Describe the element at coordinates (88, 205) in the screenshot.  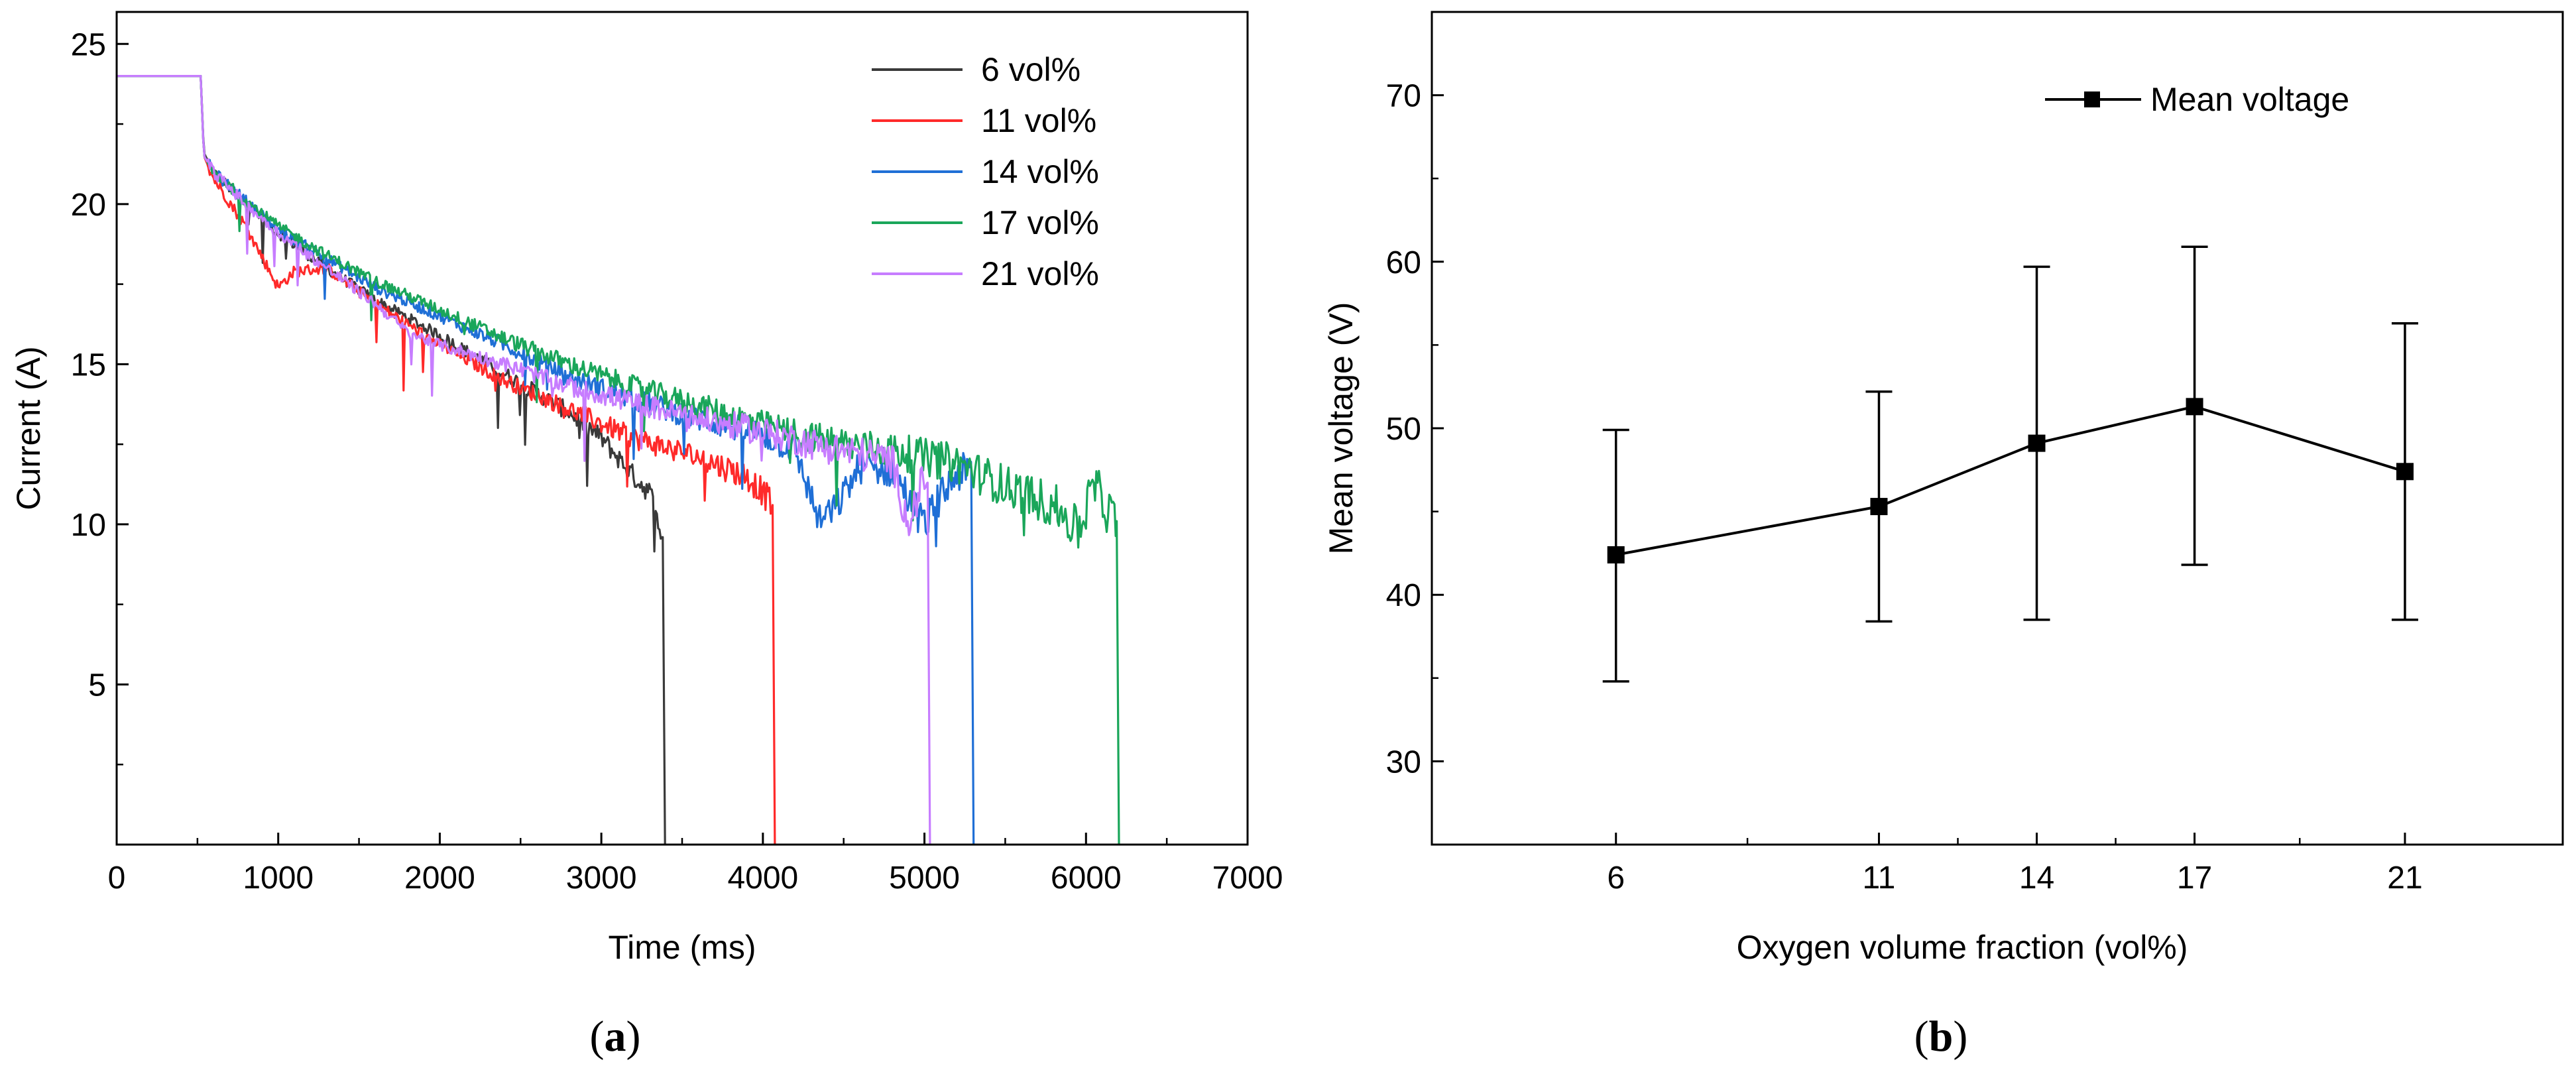
I see `current-y-tick-label: 20` at that location.